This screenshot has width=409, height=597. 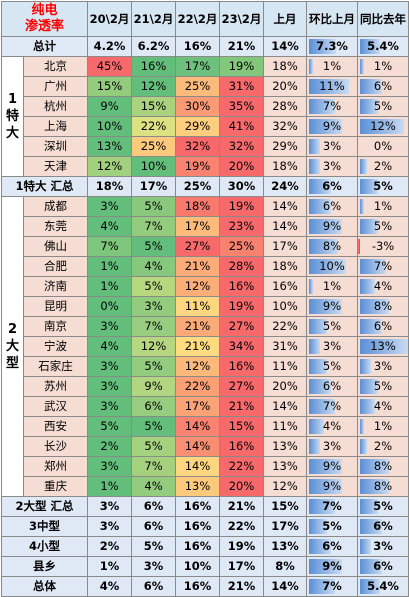 I want to click on city-name: 东莞, so click(x=55, y=226).